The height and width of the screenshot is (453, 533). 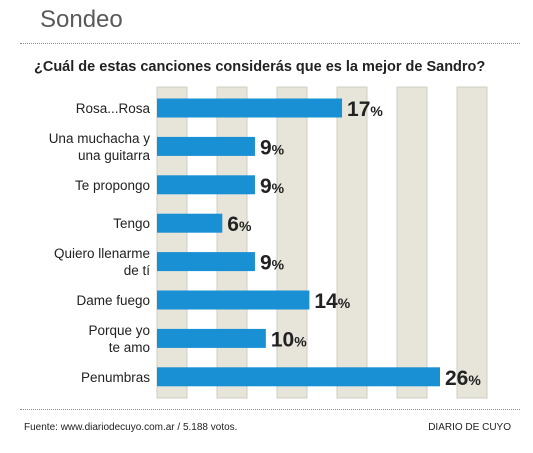 I want to click on value-label: 17%, so click(x=365, y=109).